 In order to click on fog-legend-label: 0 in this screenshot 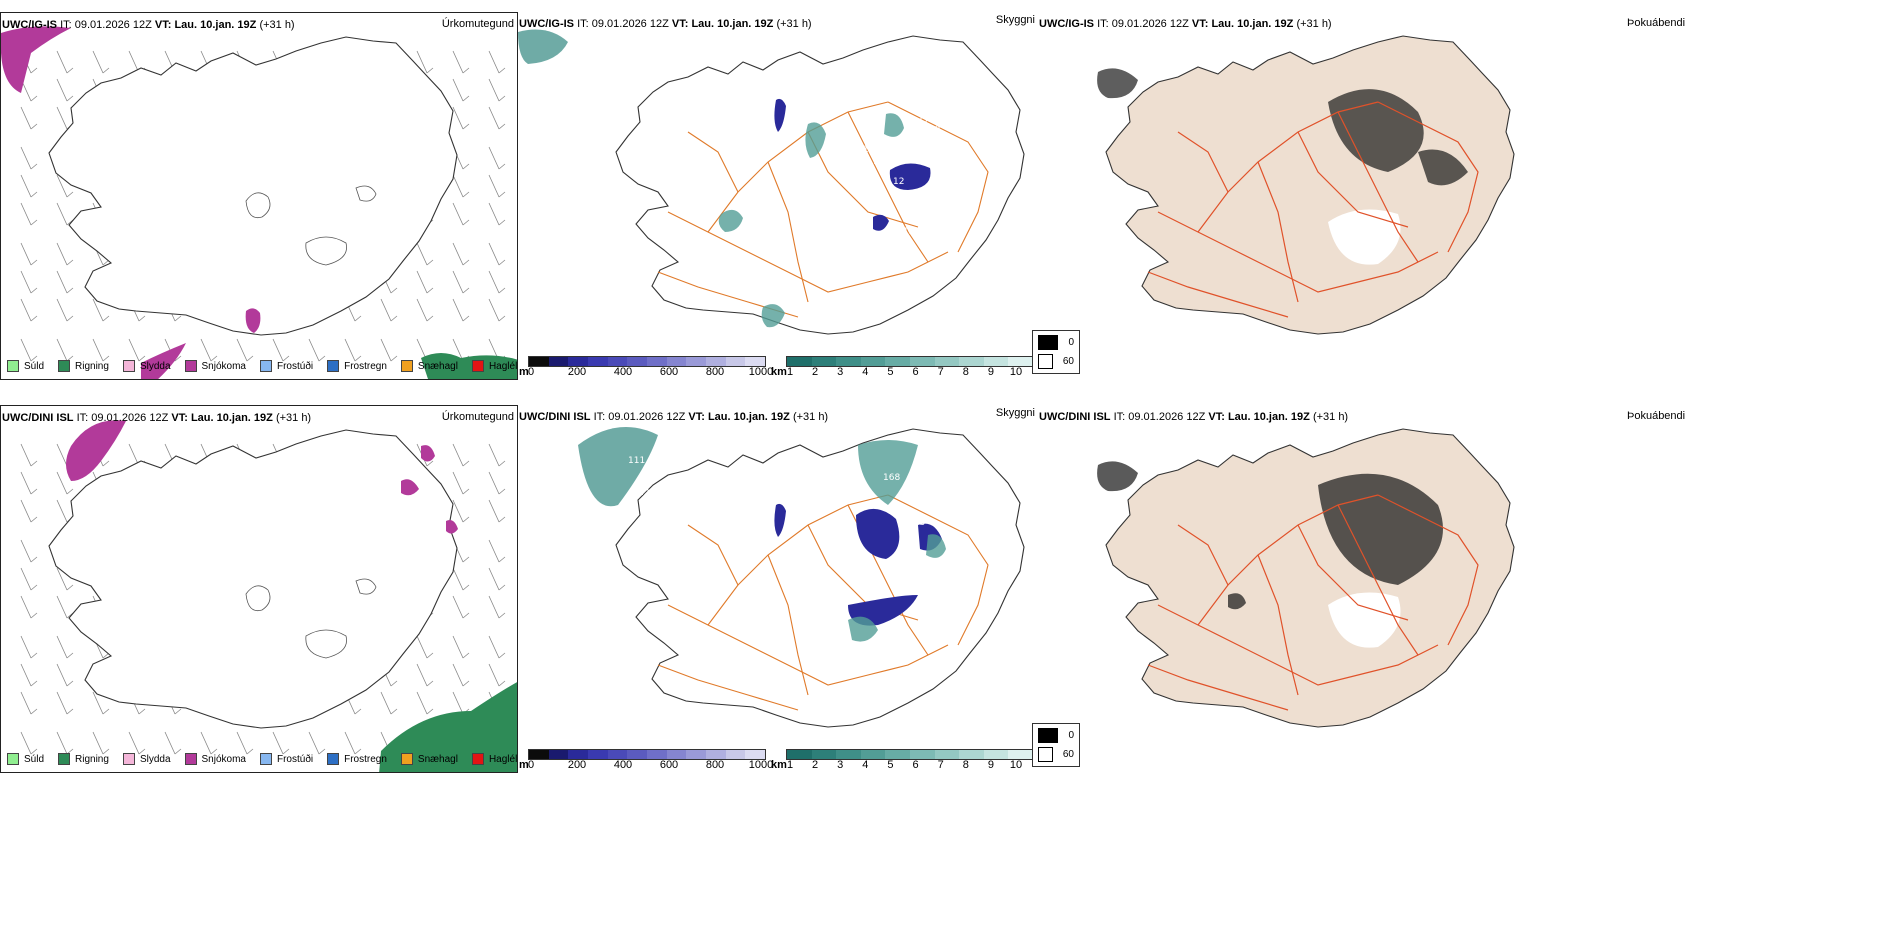, I will do `click(1071, 735)`.